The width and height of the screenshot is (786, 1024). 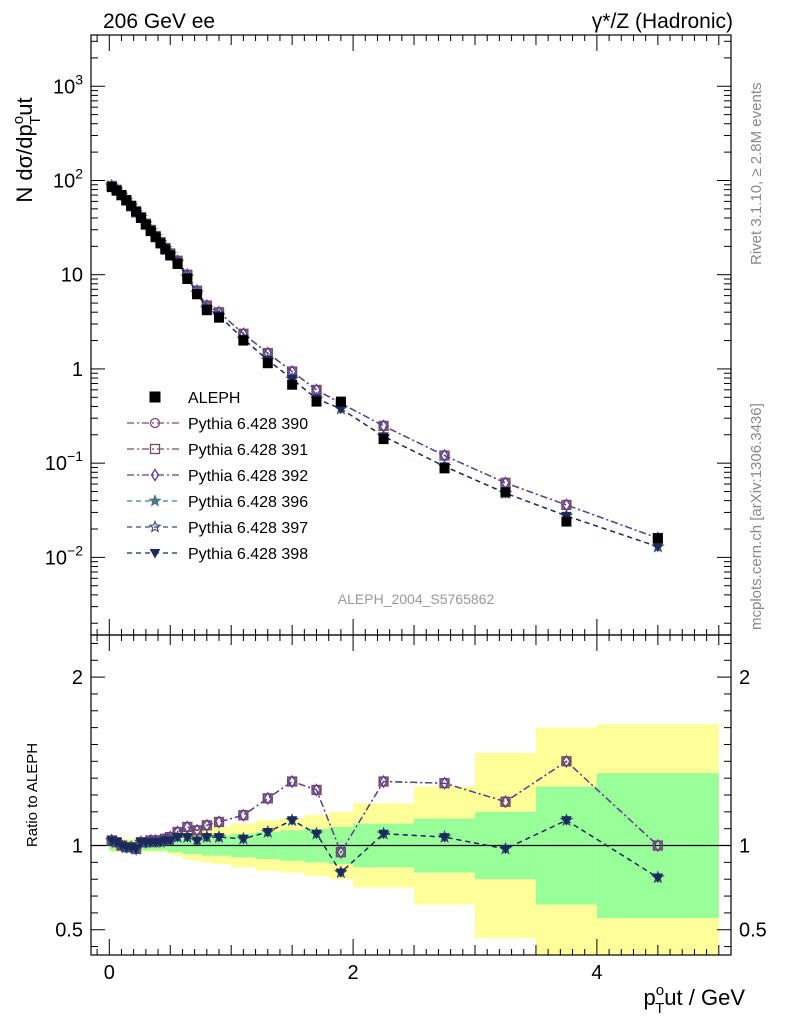 What do you see at coordinates (64, 461) in the screenshot?
I see `main-y-tick-label: 10⁻¹` at bounding box center [64, 461].